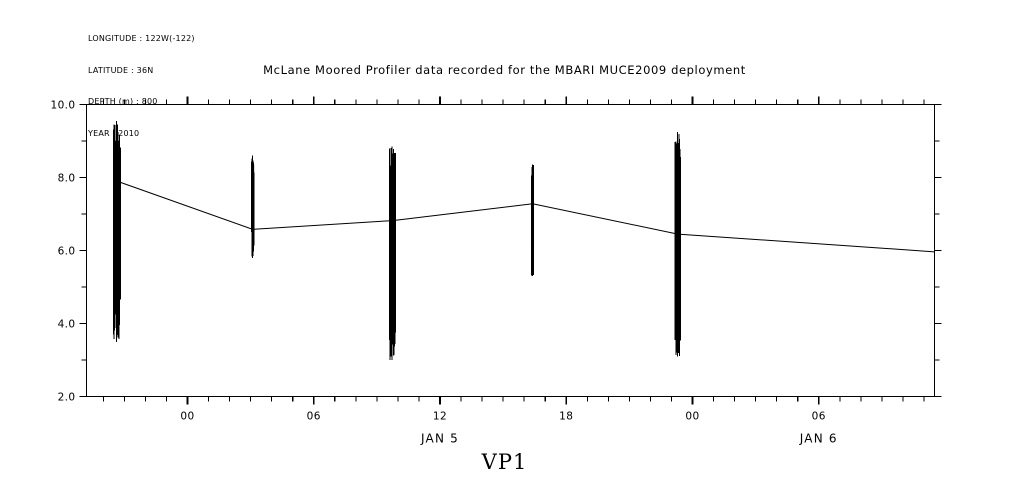 This screenshot has width=1009, height=504. I want to click on x-axis-day-label: JAN 5, so click(439, 439).